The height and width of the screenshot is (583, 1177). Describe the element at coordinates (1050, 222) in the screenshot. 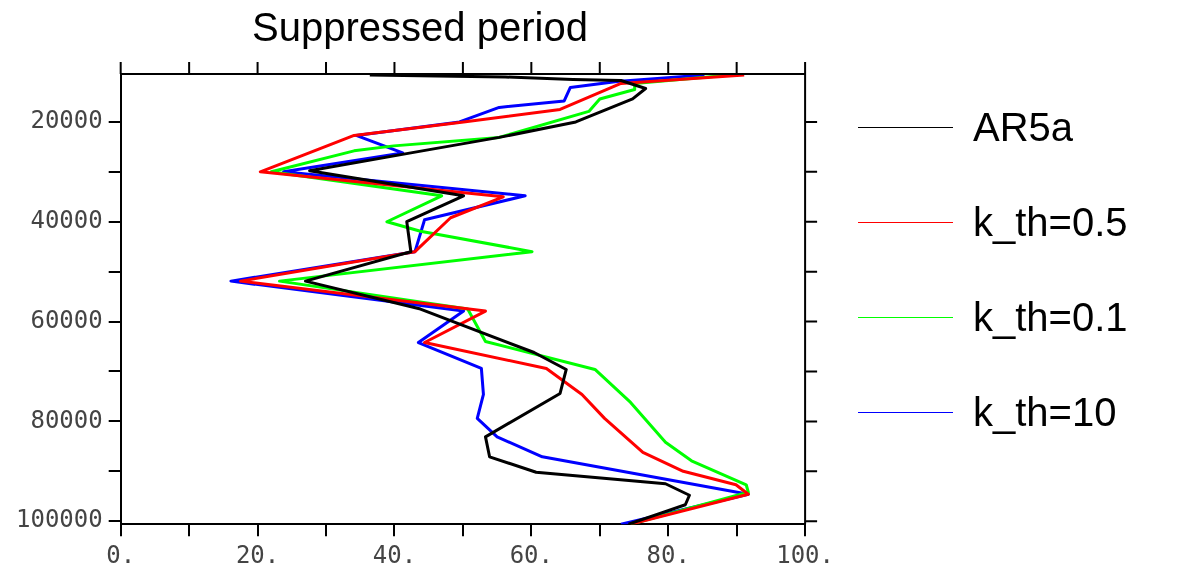

I see `legend-label: k_th=0.5` at that location.